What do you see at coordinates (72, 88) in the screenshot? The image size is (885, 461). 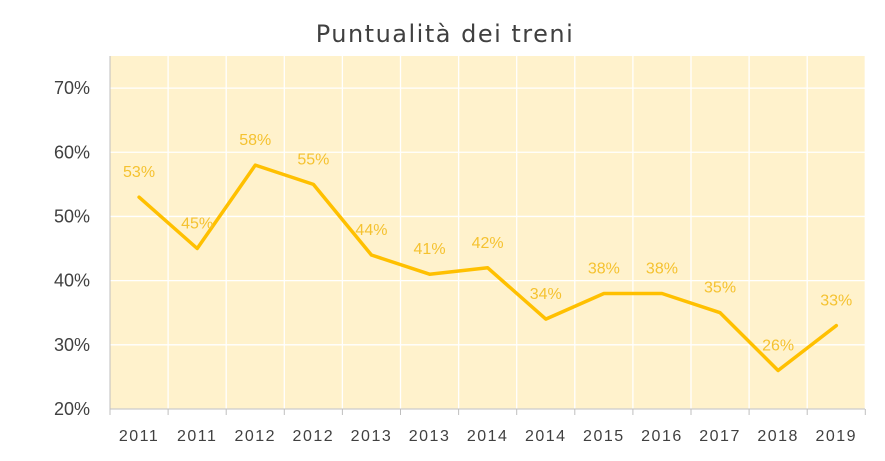 I see `y-tick-label: 70%` at bounding box center [72, 88].